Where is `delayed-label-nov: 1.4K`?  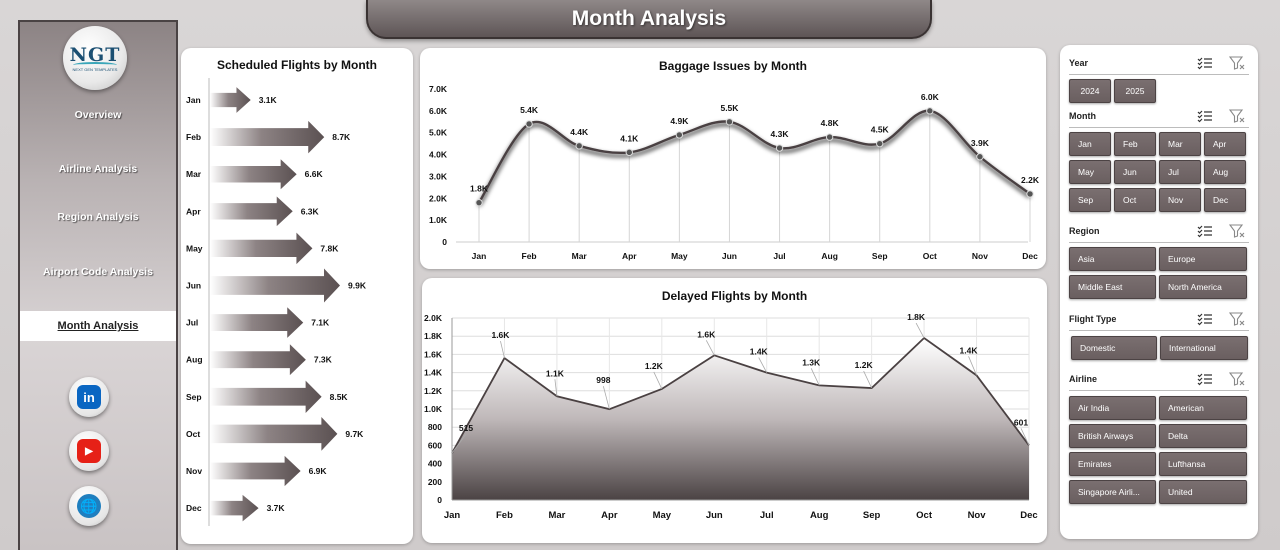 delayed-label-nov: 1.4K is located at coordinates (969, 350).